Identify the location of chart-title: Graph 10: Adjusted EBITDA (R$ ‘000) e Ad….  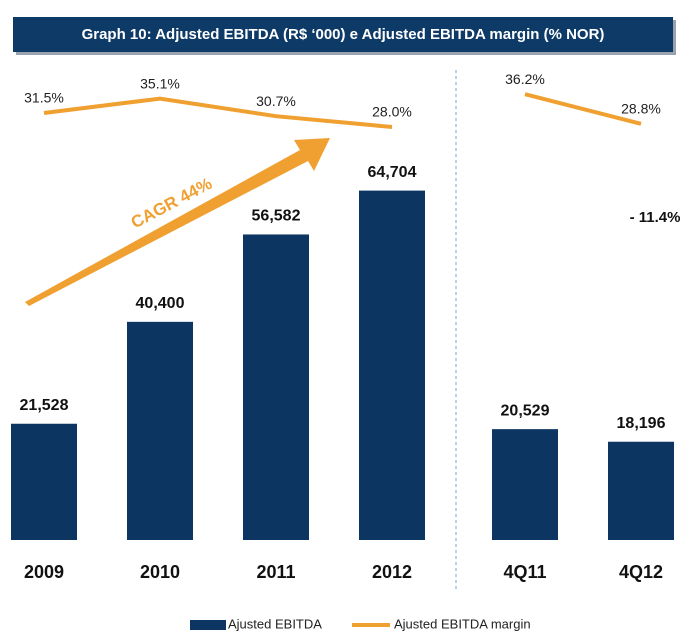
(343, 34).